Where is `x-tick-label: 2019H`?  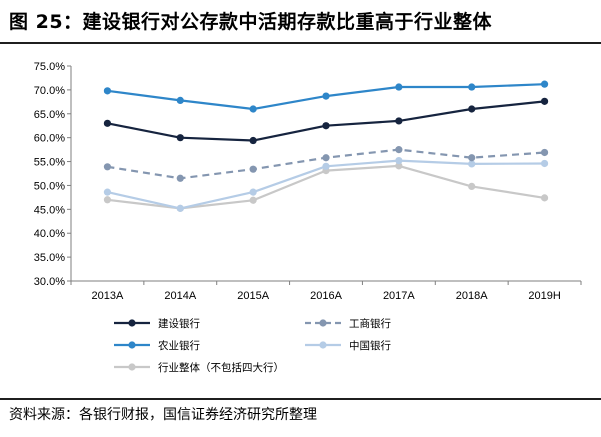 x-tick-label: 2019H is located at coordinates (544, 296).